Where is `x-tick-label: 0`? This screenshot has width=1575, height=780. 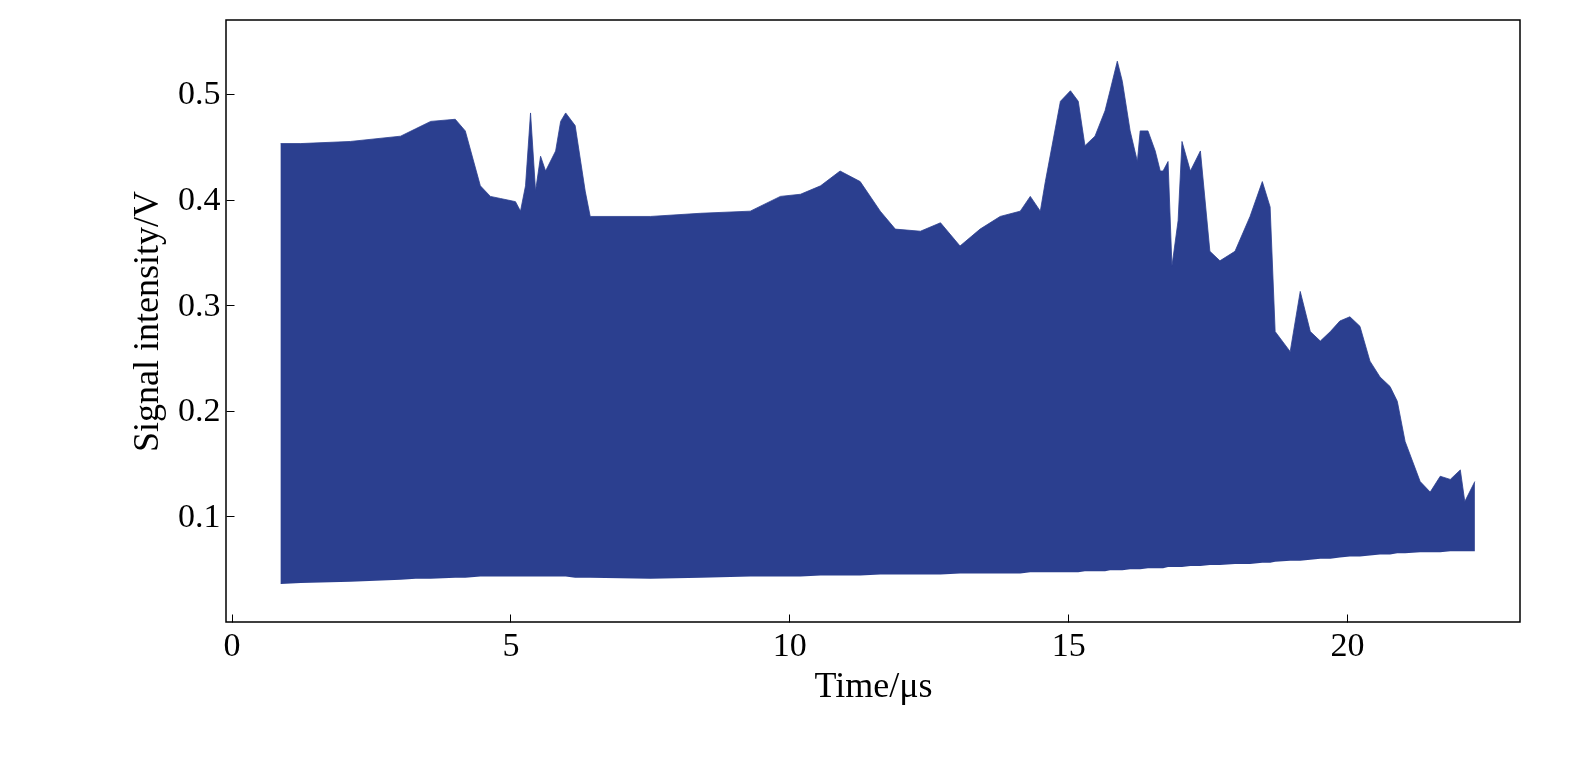 x-tick-label: 0 is located at coordinates (232, 644).